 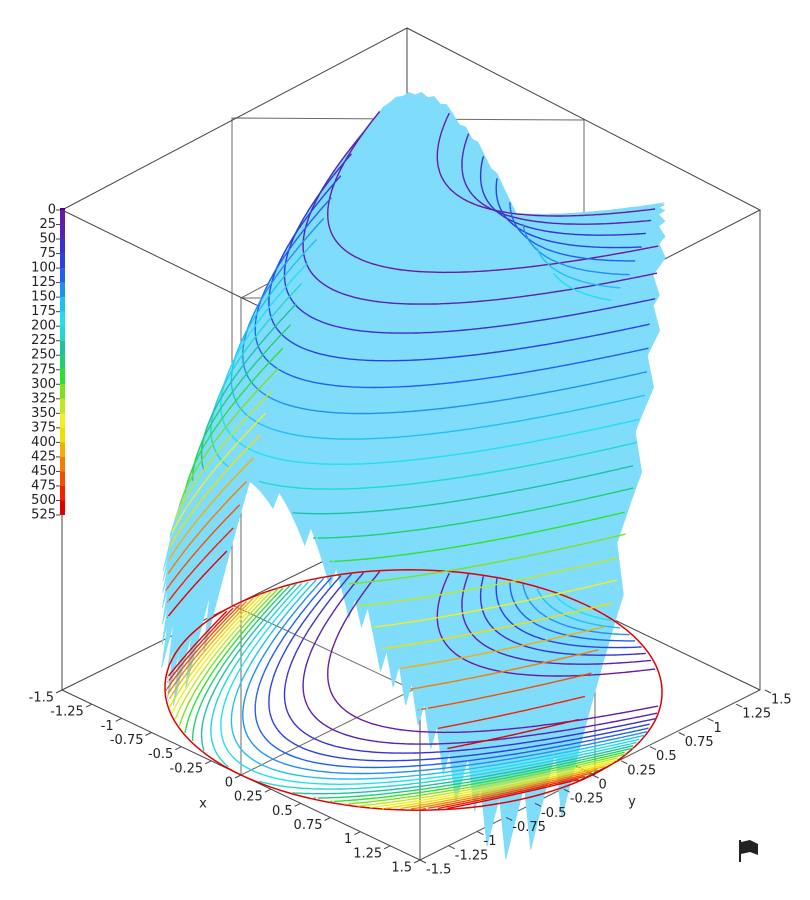 What do you see at coordinates (308, 825) in the screenshot?
I see `x-tick-label: 0.75` at bounding box center [308, 825].